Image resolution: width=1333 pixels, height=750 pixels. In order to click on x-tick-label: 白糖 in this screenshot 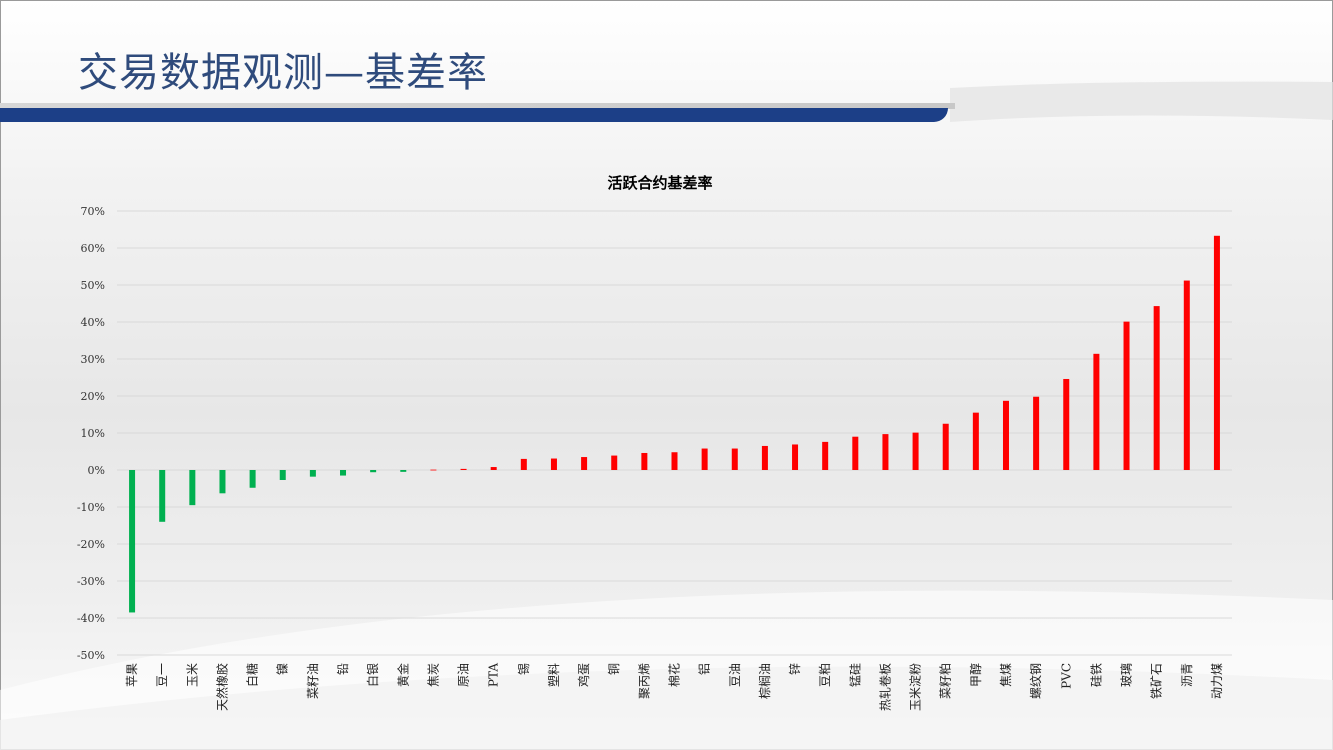, I will do `click(252, 675)`.